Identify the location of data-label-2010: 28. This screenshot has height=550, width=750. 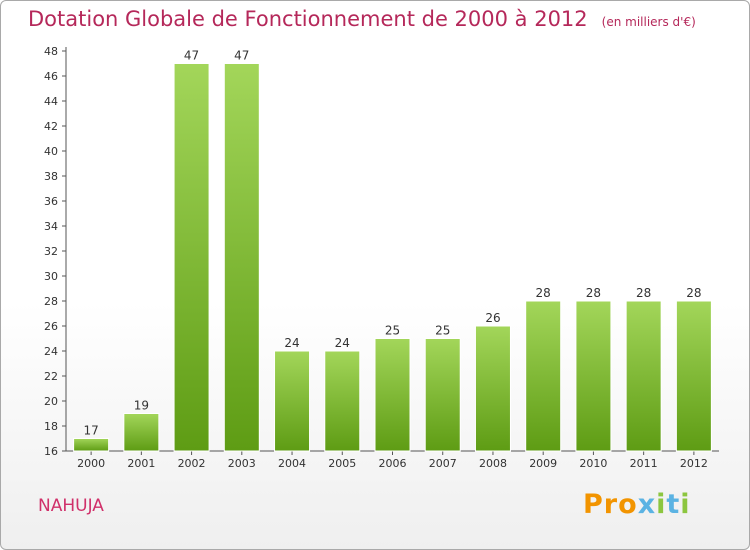
(593, 293).